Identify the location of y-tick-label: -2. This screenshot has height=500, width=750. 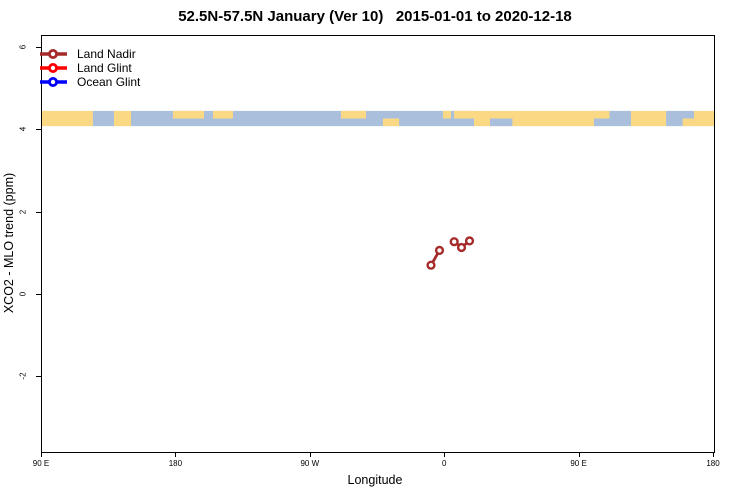
(23, 376).